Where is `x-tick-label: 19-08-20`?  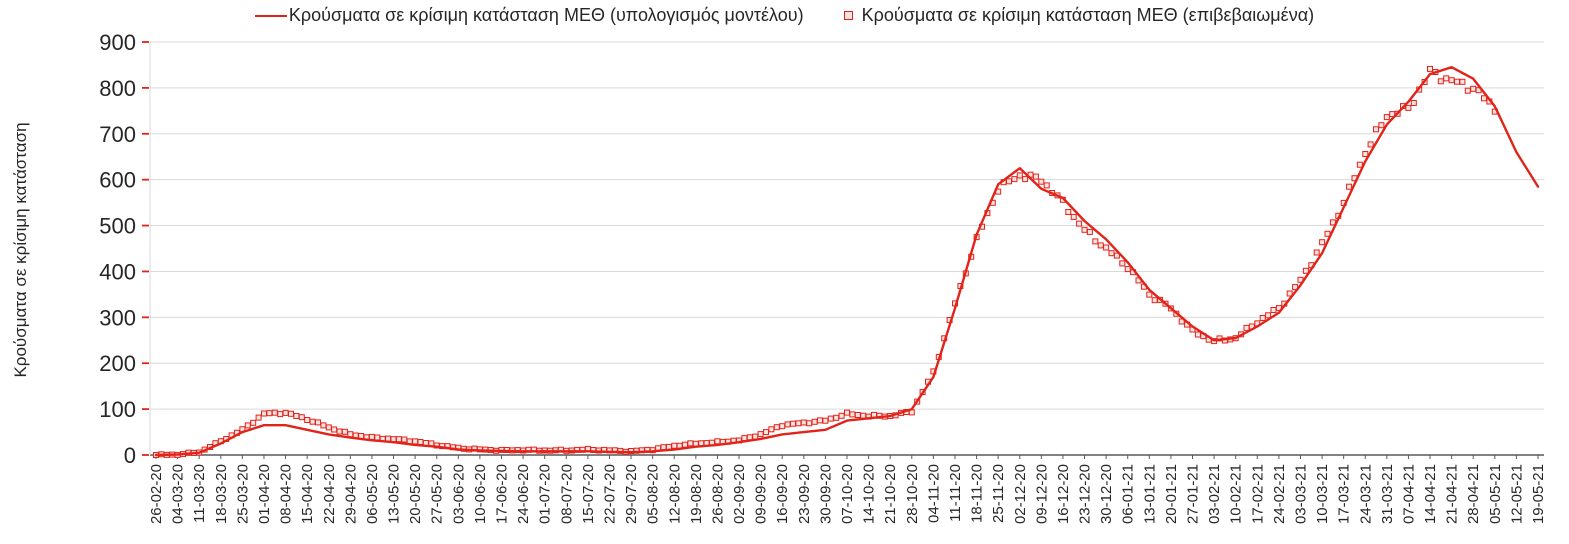 x-tick-label: 19-08-20 is located at coordinates (696, 494).